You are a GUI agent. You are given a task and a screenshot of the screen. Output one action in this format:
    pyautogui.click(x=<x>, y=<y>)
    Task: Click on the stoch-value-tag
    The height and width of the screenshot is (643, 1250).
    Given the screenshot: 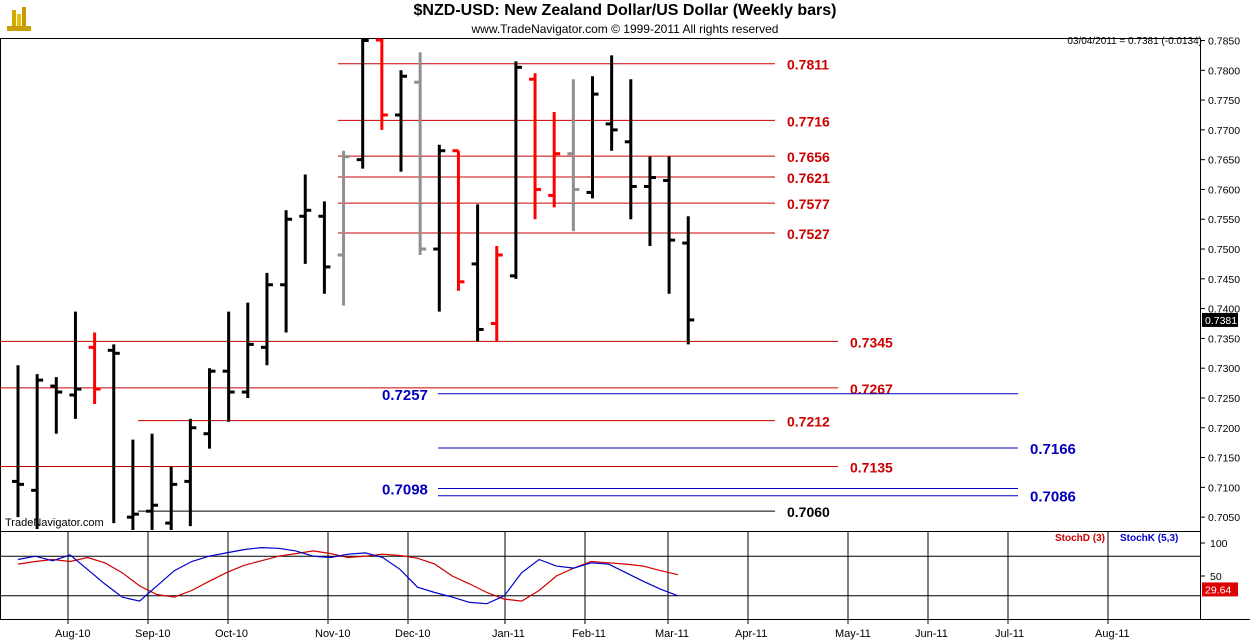 What is the action you would take?
    pyautogui.click(x=1220, y=589)
    